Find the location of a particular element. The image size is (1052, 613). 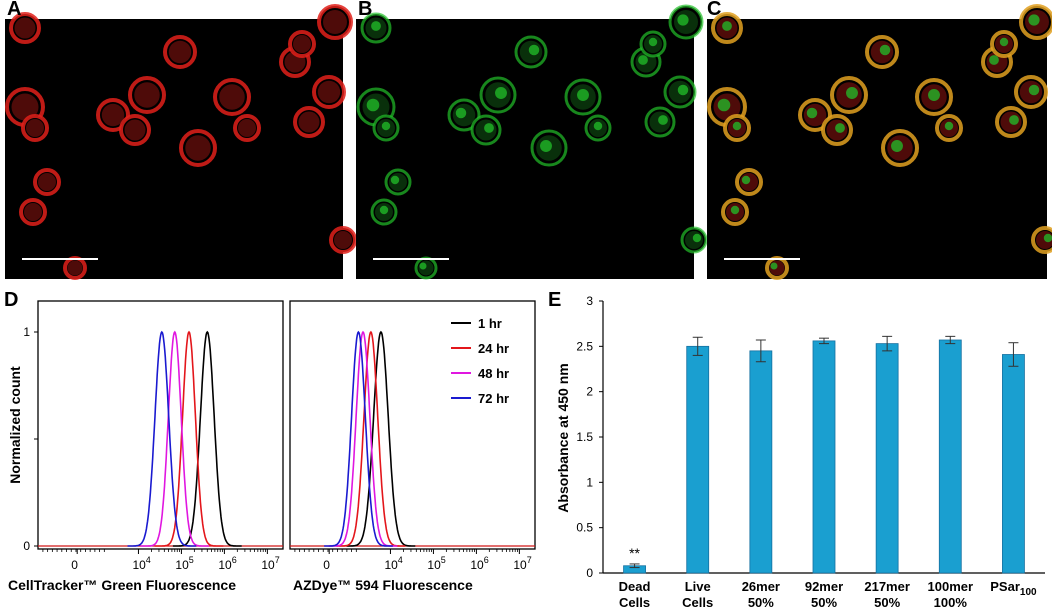

flow-y-axis-label: Normalized count is located at coordinates (15, 425).